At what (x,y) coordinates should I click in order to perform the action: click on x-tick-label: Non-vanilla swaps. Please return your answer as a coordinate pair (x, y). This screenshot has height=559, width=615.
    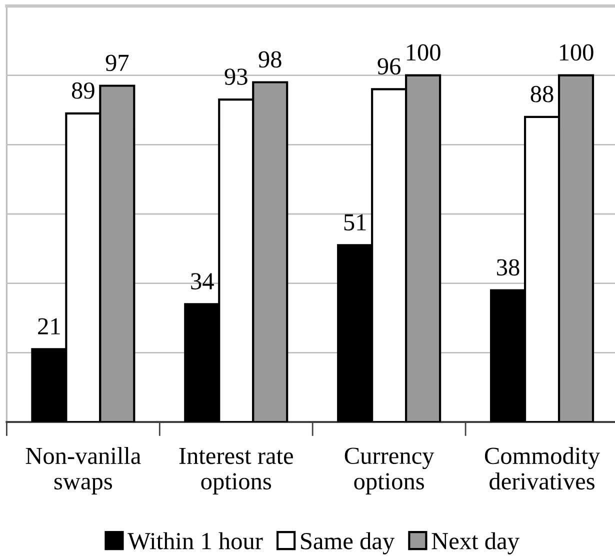
    Looking at the image, I should click on (83, 470).